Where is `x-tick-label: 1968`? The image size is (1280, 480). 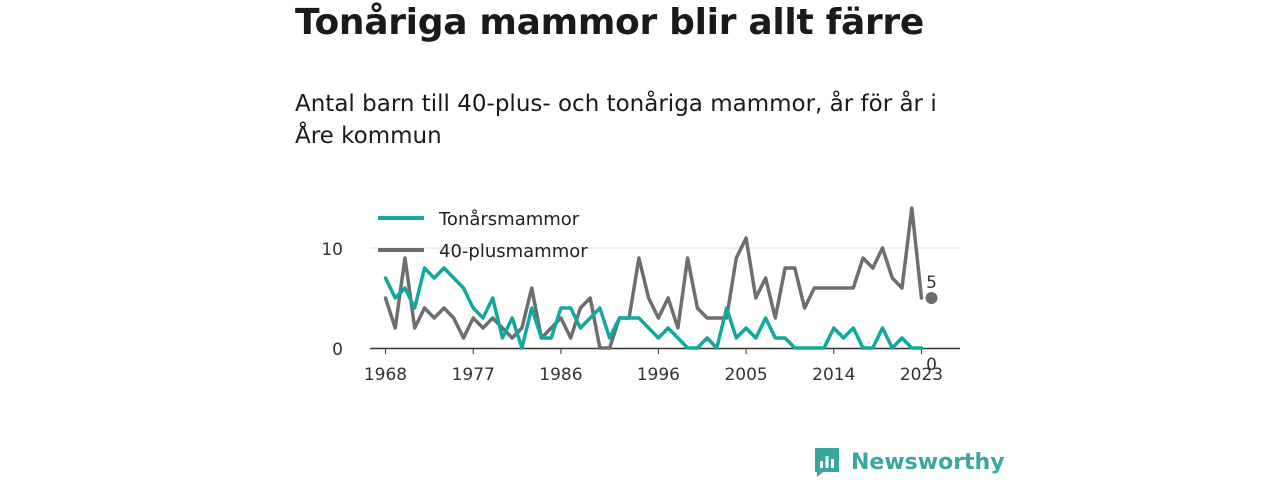
x-tick-label: 1968 is located at coordinates (385, 375).